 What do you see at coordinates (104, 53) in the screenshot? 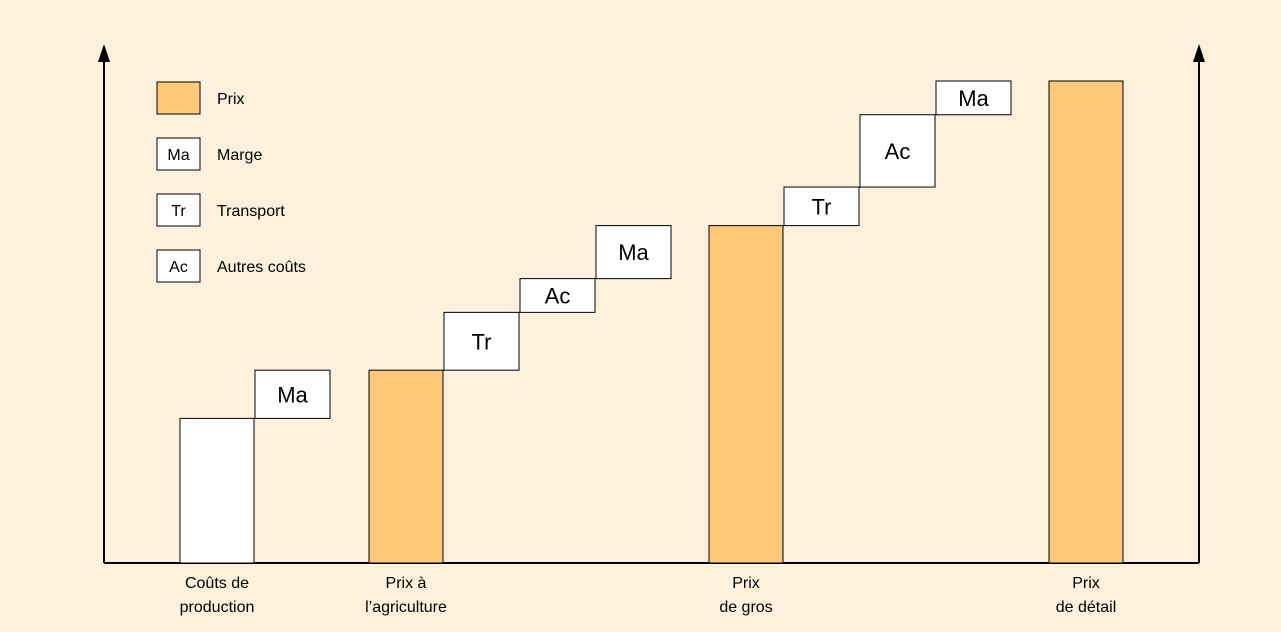
I see `y-axis-left-arrow` at bounding box center [104, 53].